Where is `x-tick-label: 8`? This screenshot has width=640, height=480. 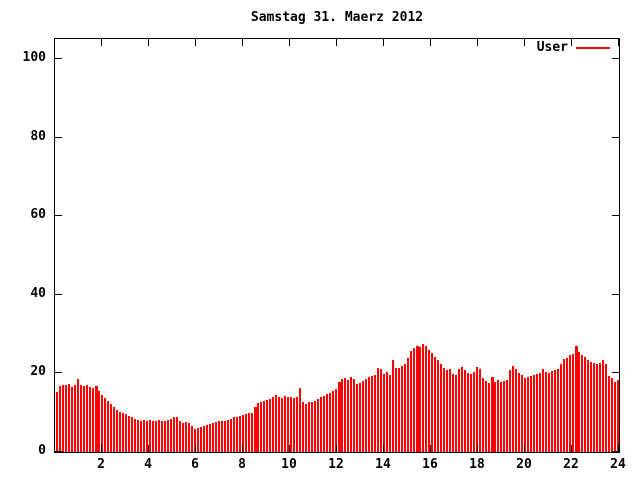
x-tick-label: 8 is located at coordinates (242, 464).